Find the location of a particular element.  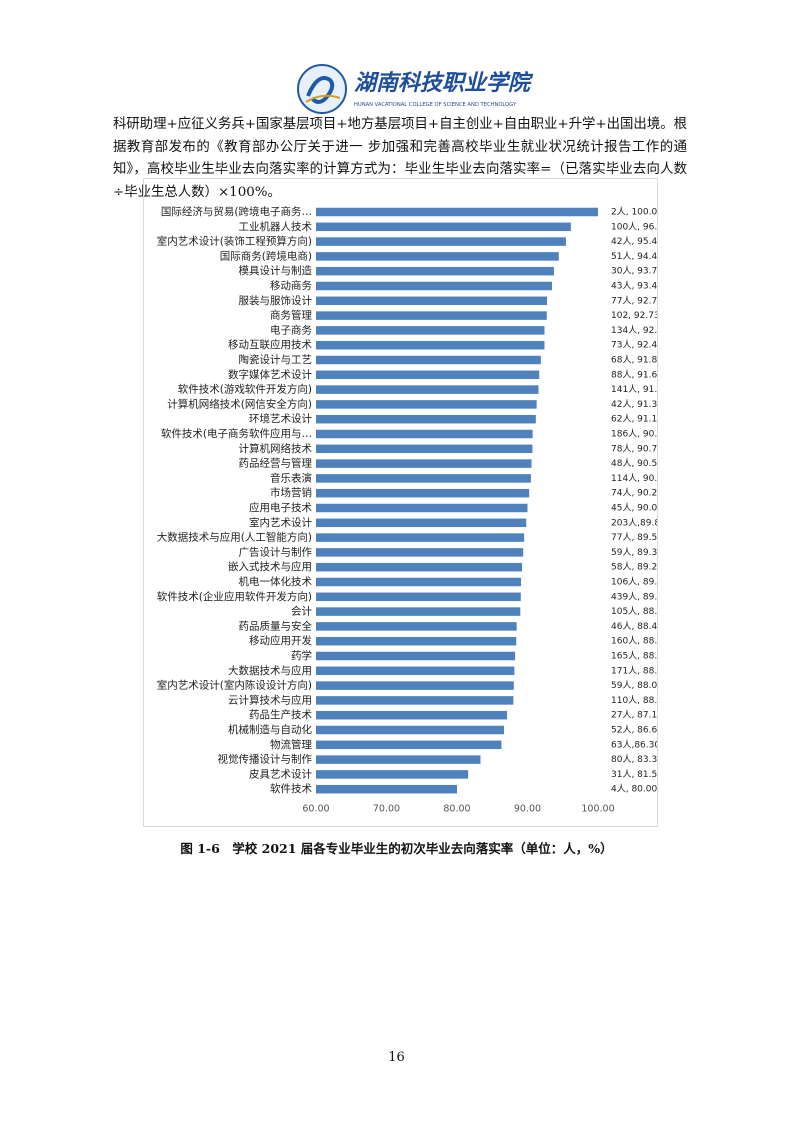

value-label: 77人, 89.53 is located at coordinates (634, 537).